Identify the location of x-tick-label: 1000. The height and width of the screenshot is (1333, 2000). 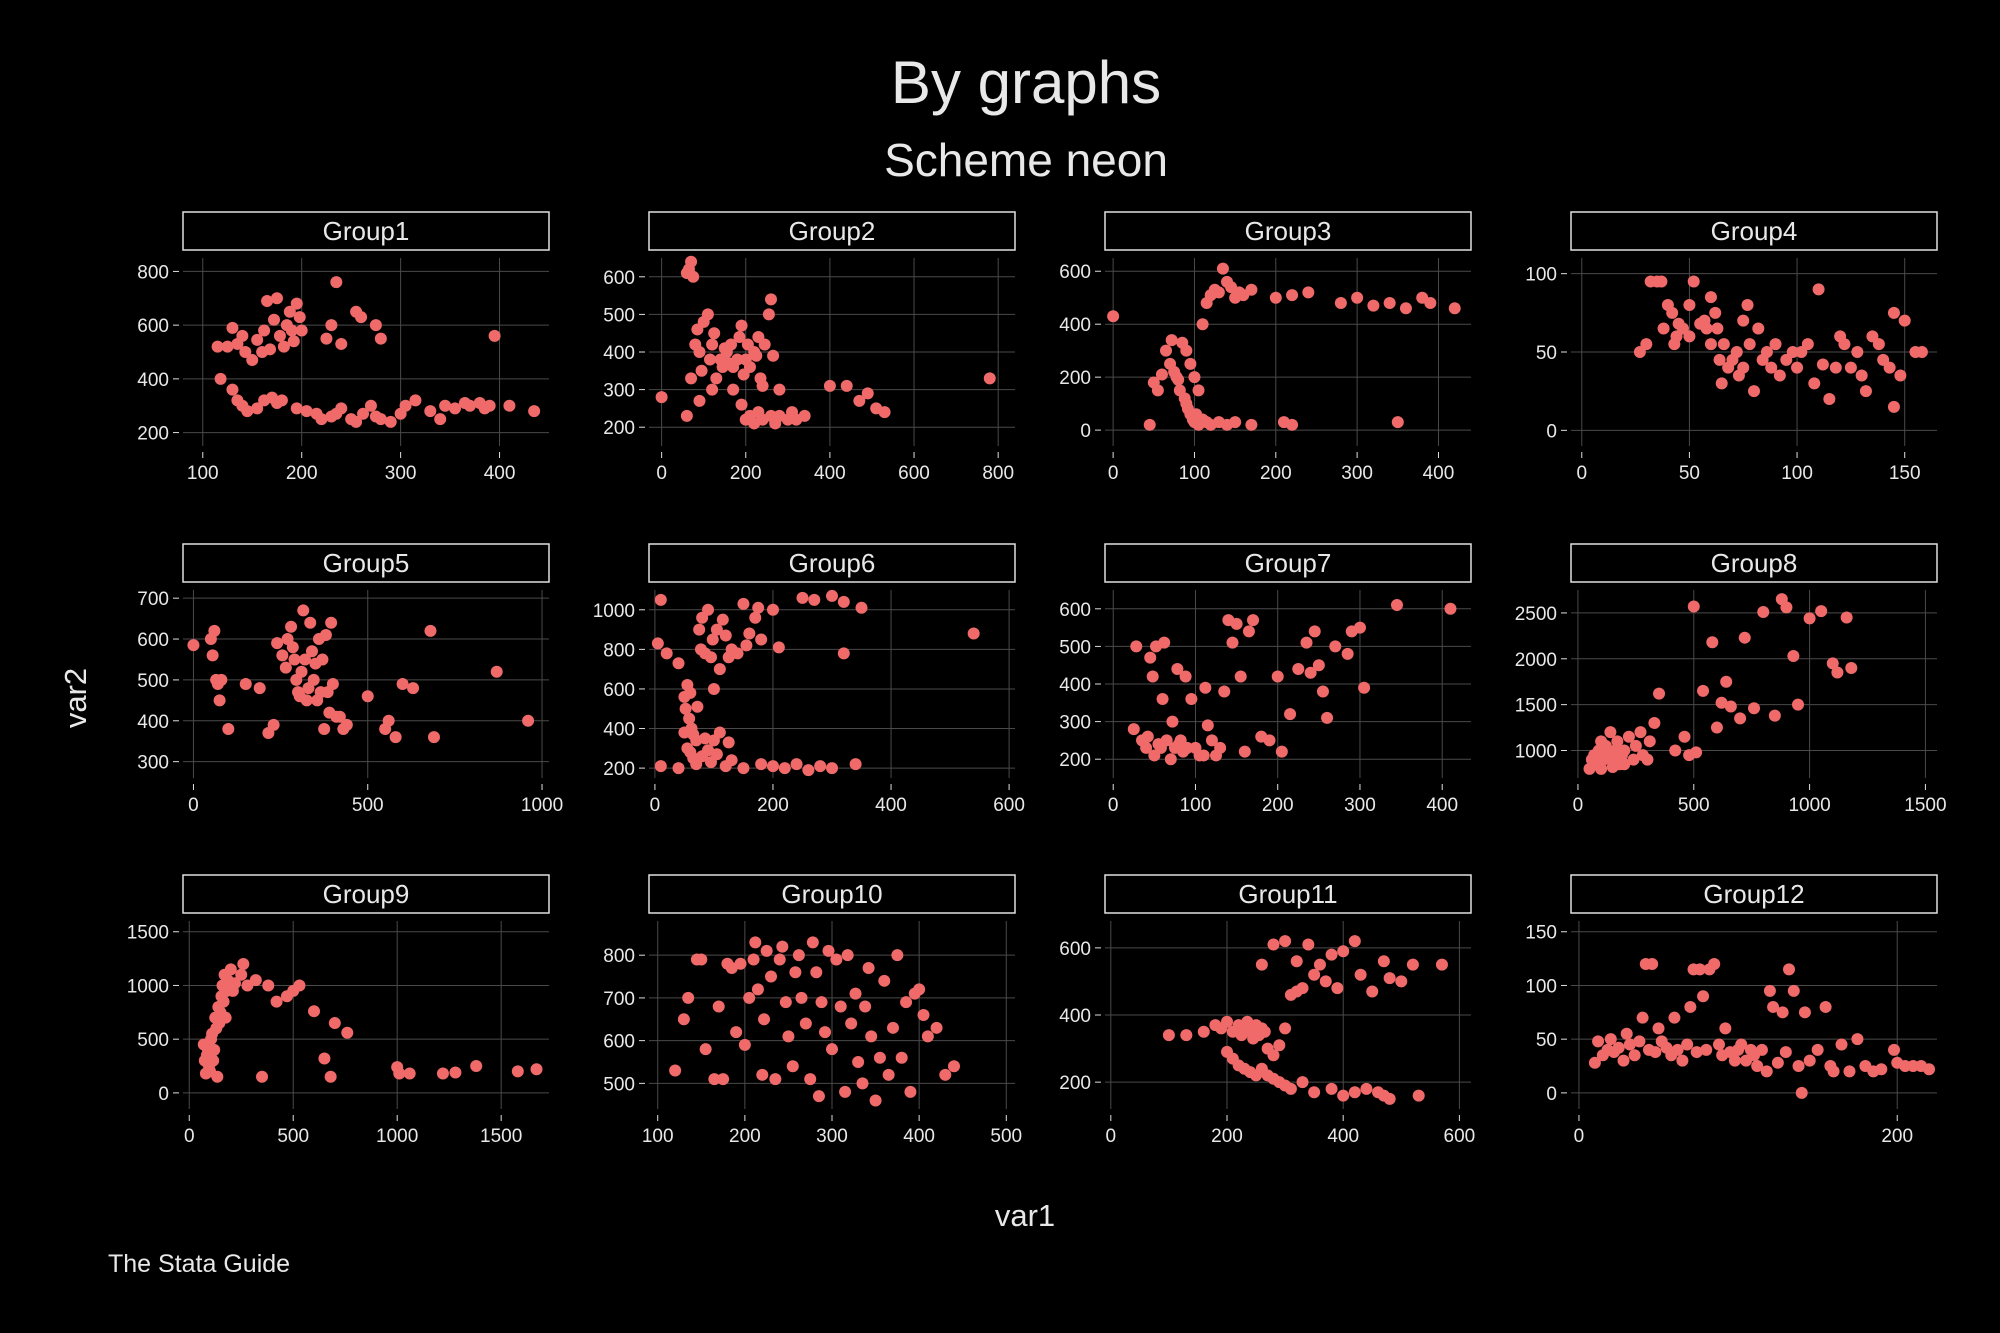
(397, 1136).